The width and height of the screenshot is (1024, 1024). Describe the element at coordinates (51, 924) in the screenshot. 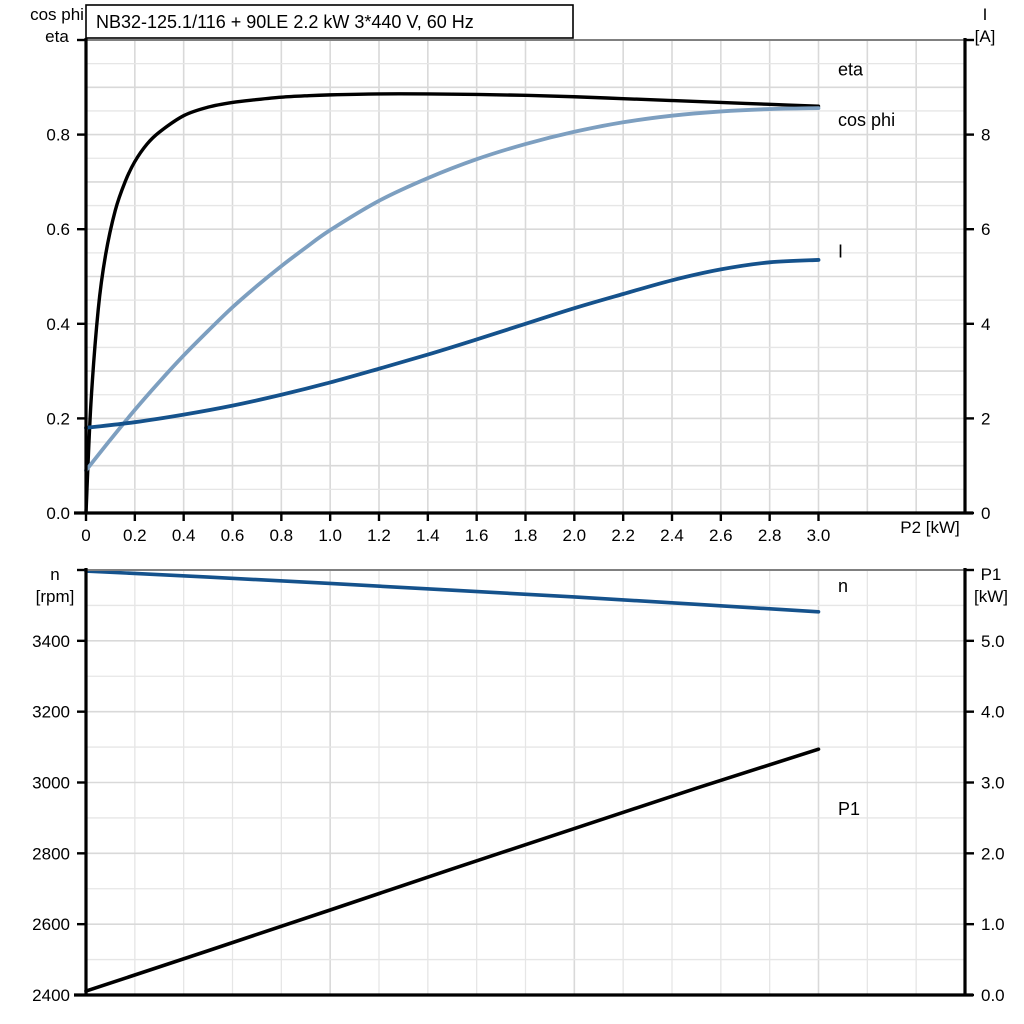

I see `lower-left-tick-label: 2600` at that location.